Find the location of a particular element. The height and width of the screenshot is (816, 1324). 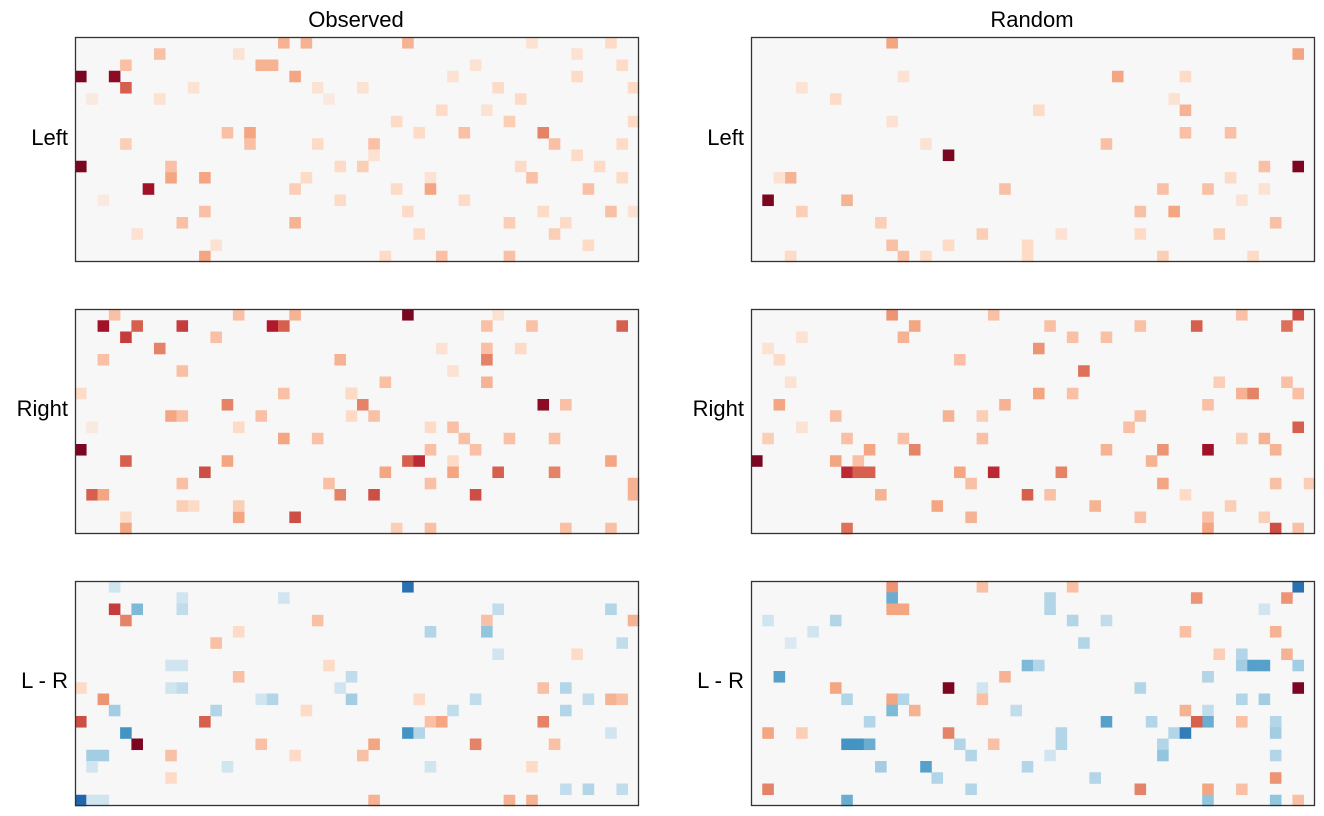

row-label-left-random: Left is located at coordinates (725, 137).